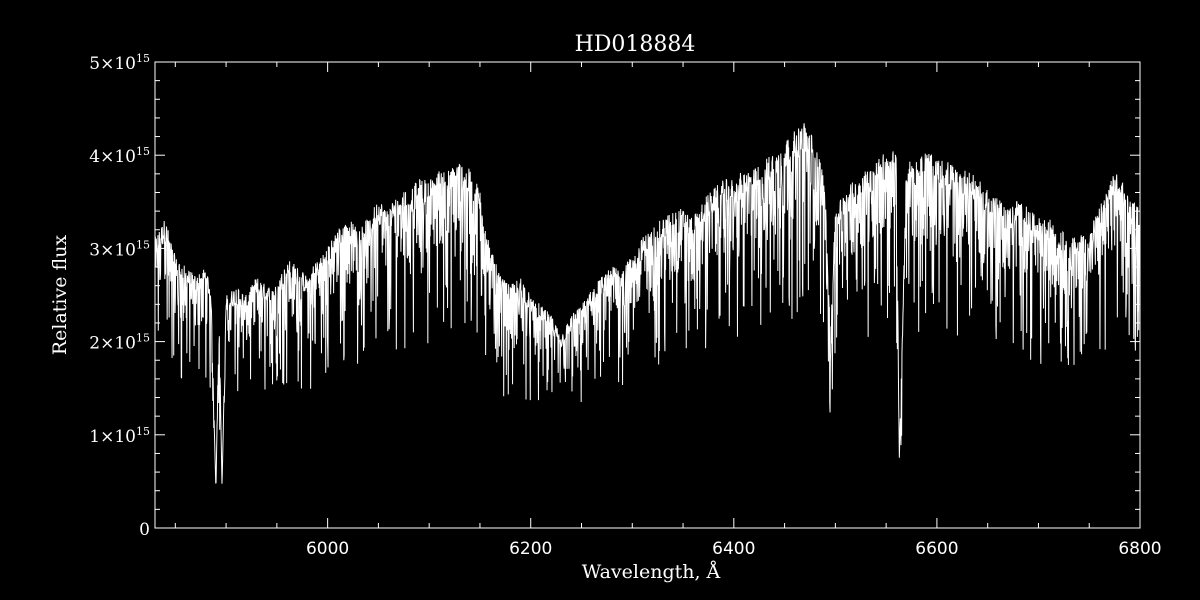 The height and width of the screenshot is (600, 1200). Describe the element at coordinates (530, 549) in the screenshot. I see `x-tick-label: 6200` at that location.